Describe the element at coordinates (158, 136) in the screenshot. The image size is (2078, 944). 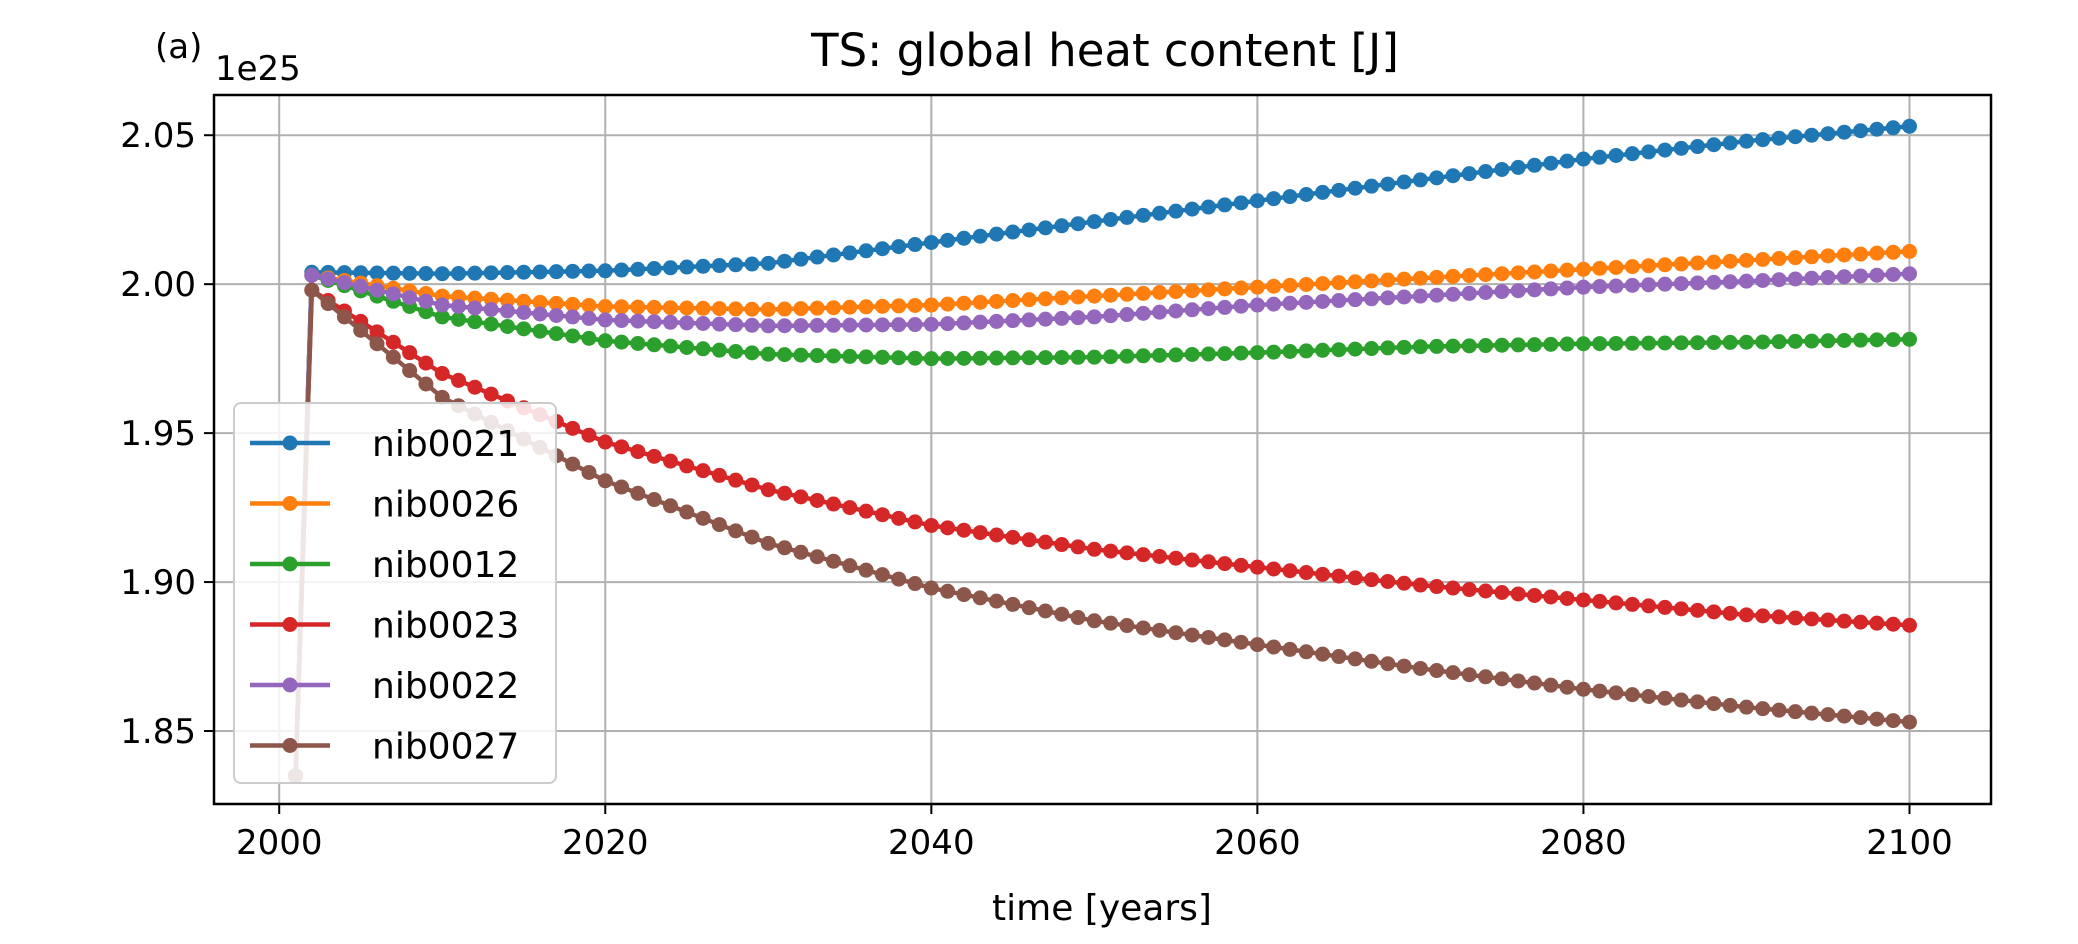
I see `y-tick-label: 2.05` at that location.